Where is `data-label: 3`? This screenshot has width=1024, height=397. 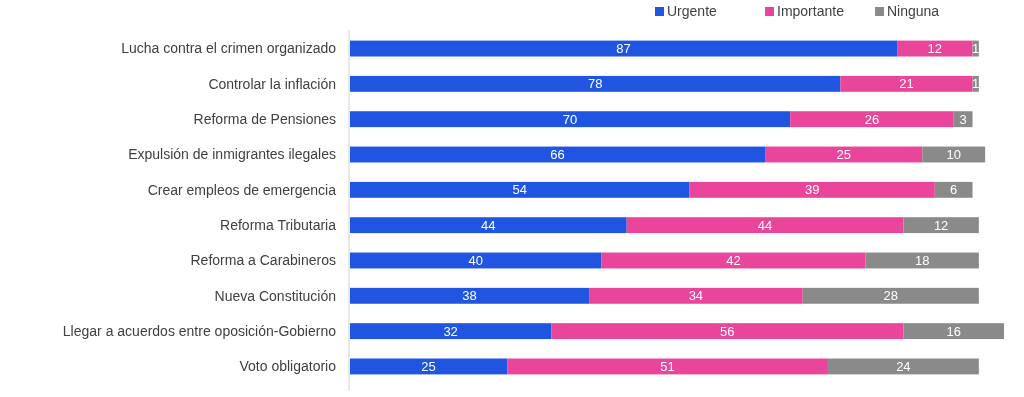 data-label: 3 is located at coordinates (963, 119).